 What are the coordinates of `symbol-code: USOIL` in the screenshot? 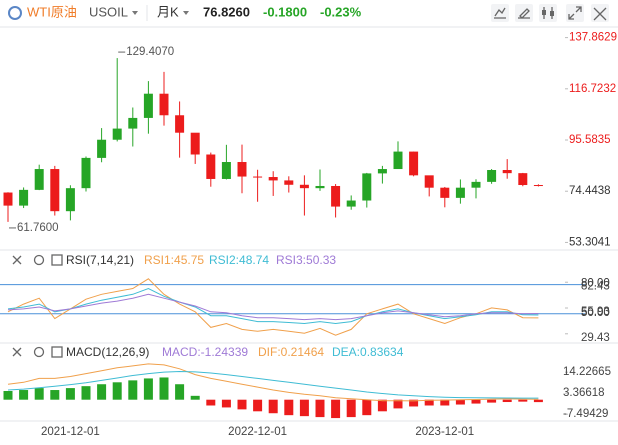 It's located at (108, 11).